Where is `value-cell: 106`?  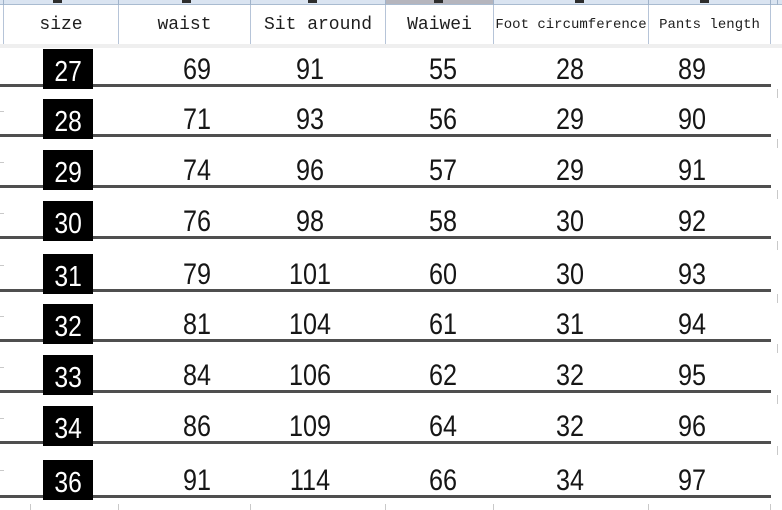
value-cell: 106 is located at coordinates (310, 375).